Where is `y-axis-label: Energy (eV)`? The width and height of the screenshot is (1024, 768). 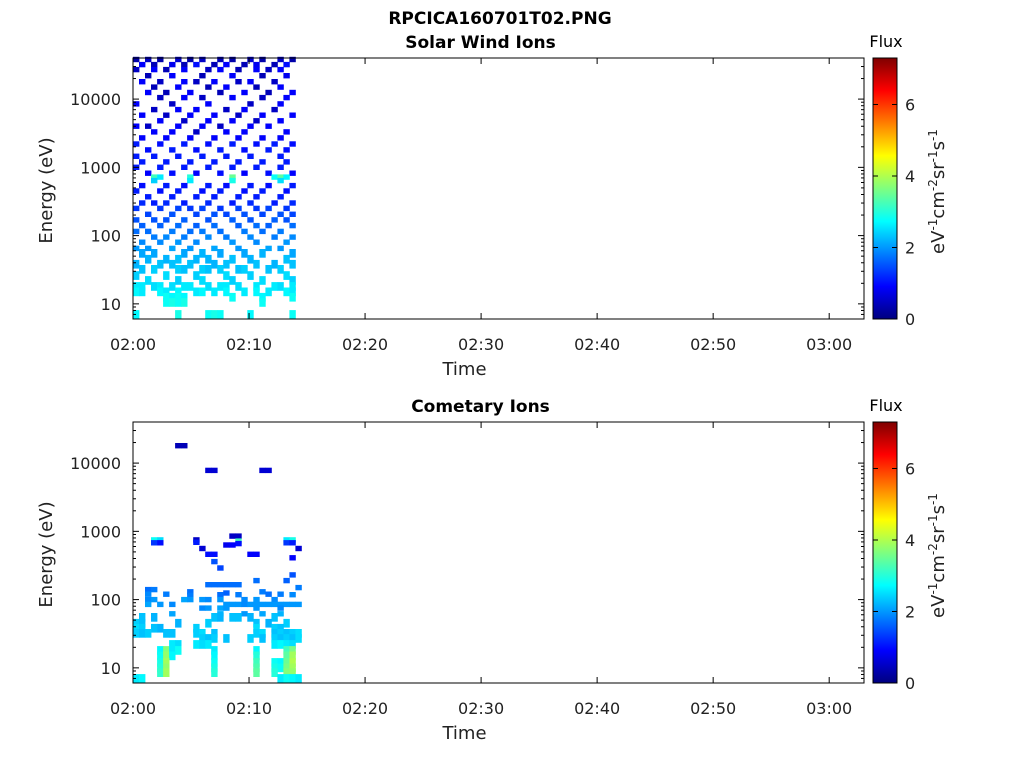 y-axis-label: Energy (eV) is located at coordinates (46, 190).